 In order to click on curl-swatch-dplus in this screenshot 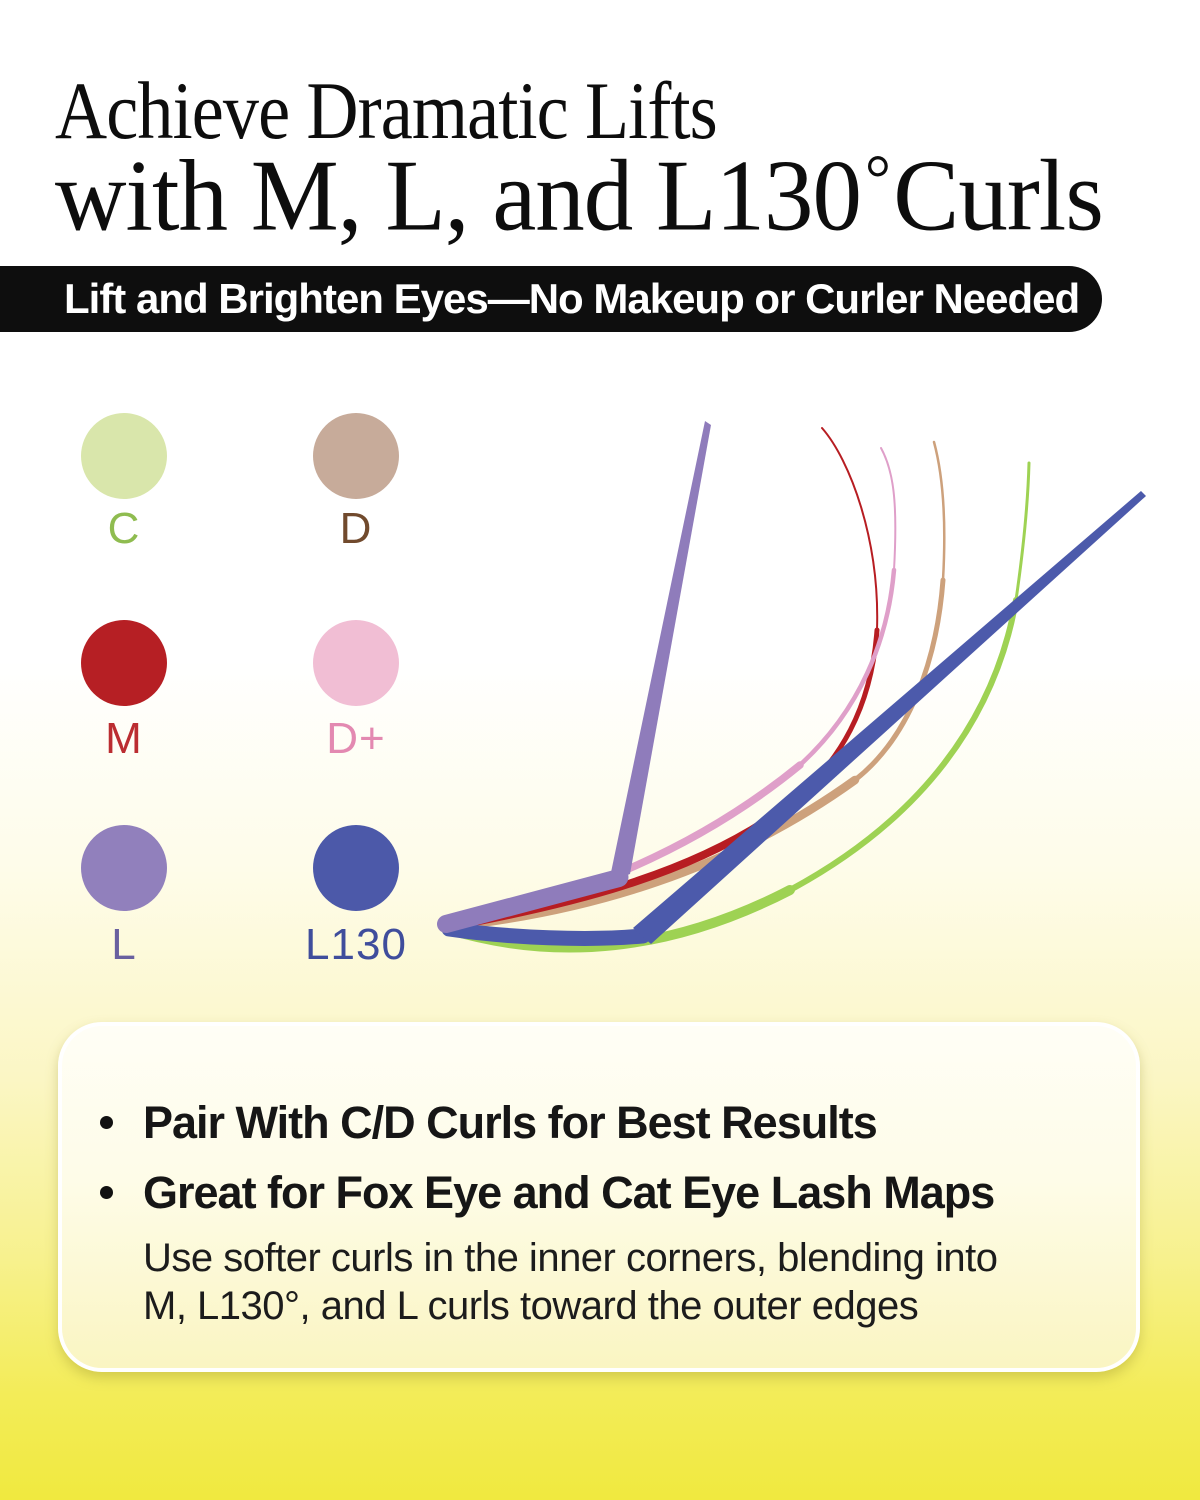, I will do `click(356, 663)`.